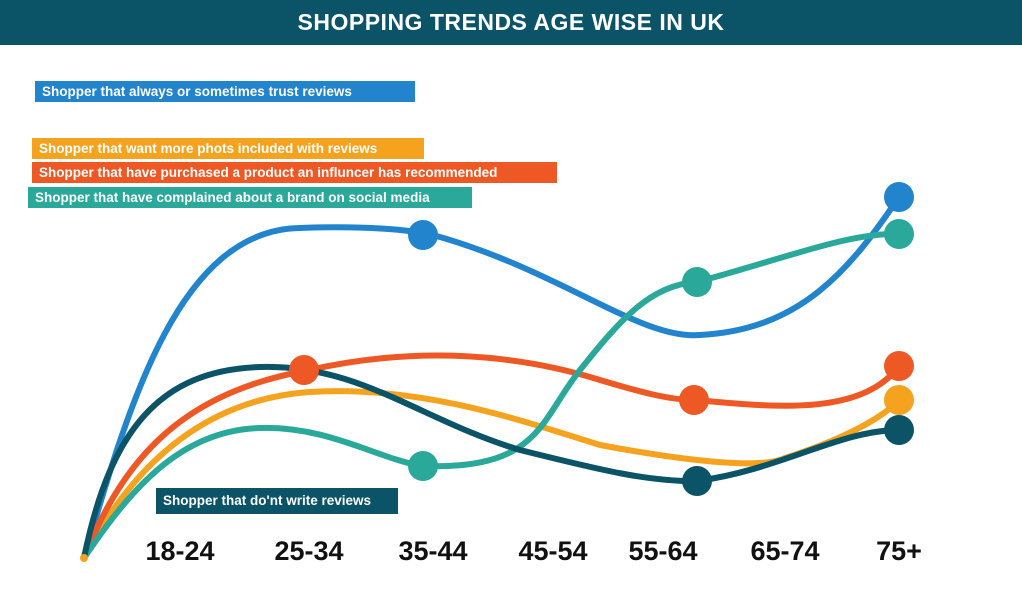  I want to click on x-tick-label: 35-44, so click(432, 551).